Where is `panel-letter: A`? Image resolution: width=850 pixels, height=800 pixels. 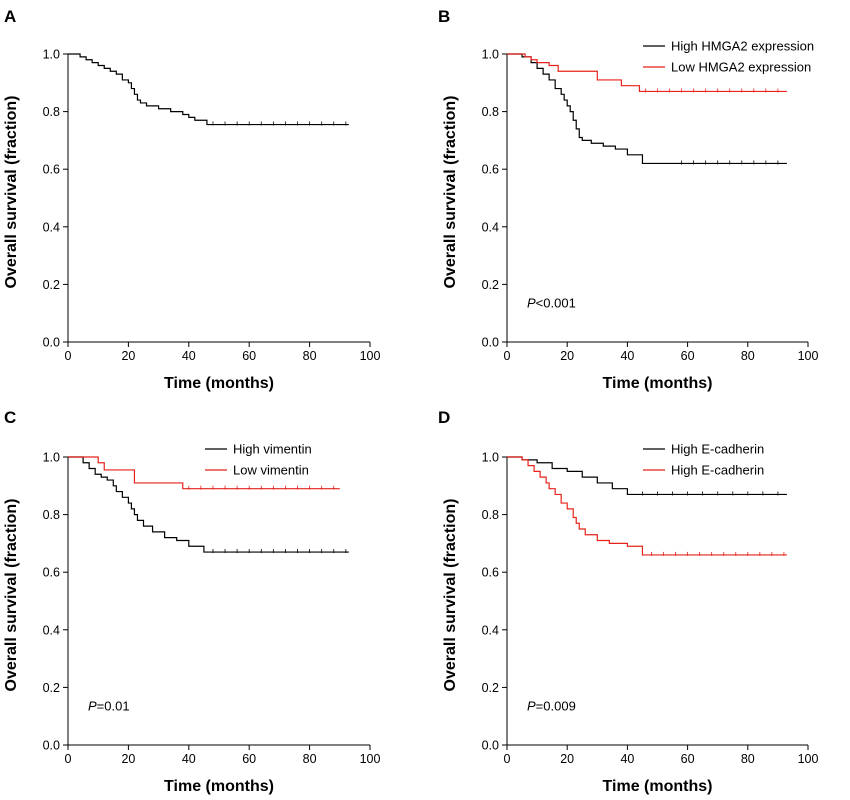
panel-letter: A is located at coordinates (10, 16).